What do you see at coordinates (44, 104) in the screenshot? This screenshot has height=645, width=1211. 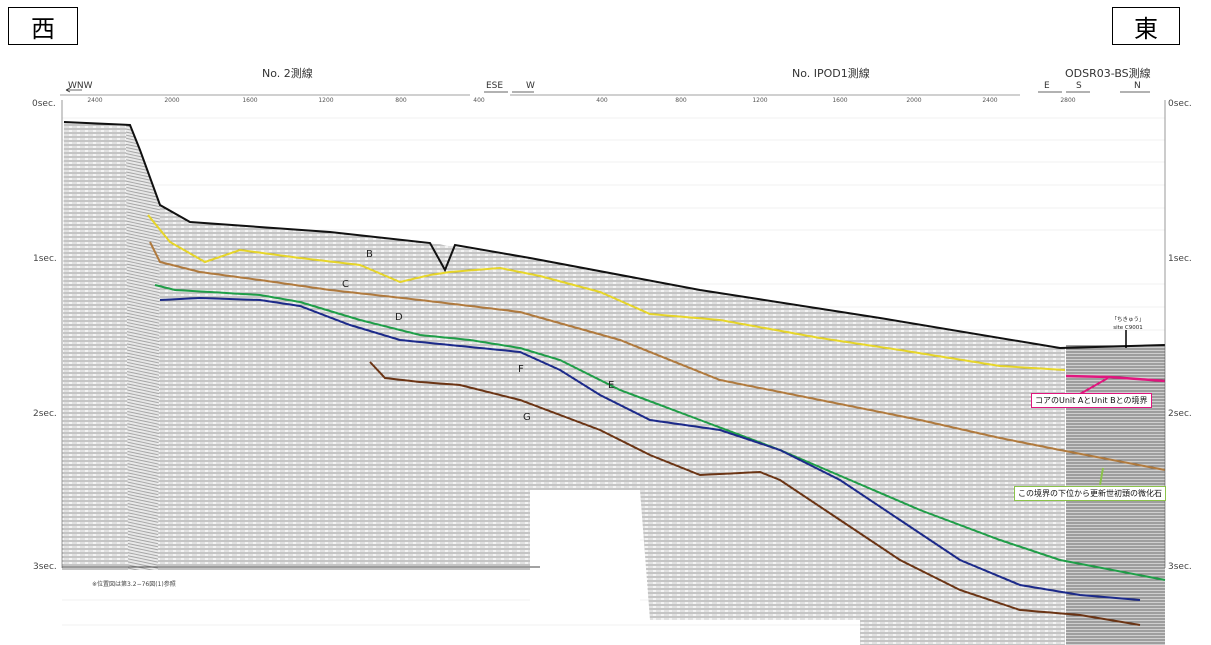 I see `twt-left-0: 0sec.` at bounding box center [44, 104].